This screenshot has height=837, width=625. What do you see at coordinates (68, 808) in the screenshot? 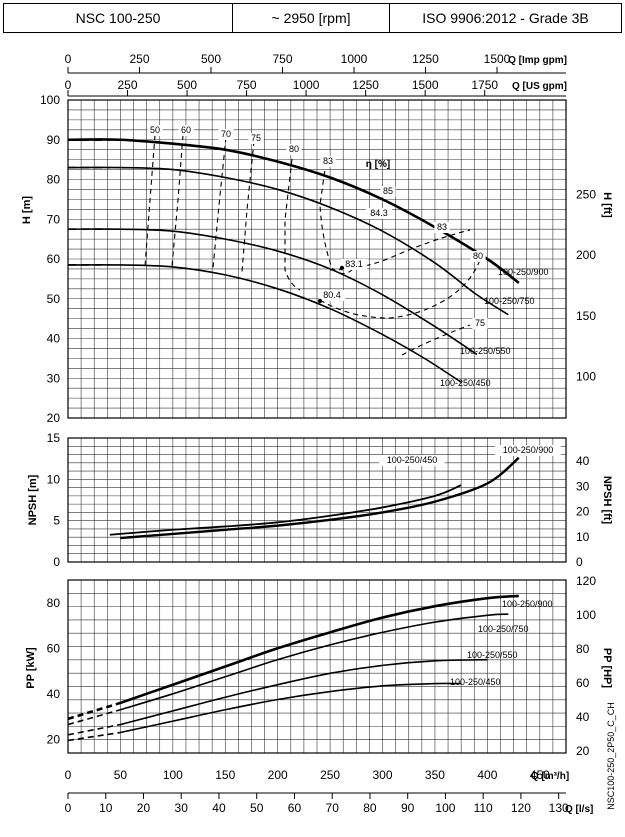
I see `ls-tick-label: 0` at bounding box center [68, 808].